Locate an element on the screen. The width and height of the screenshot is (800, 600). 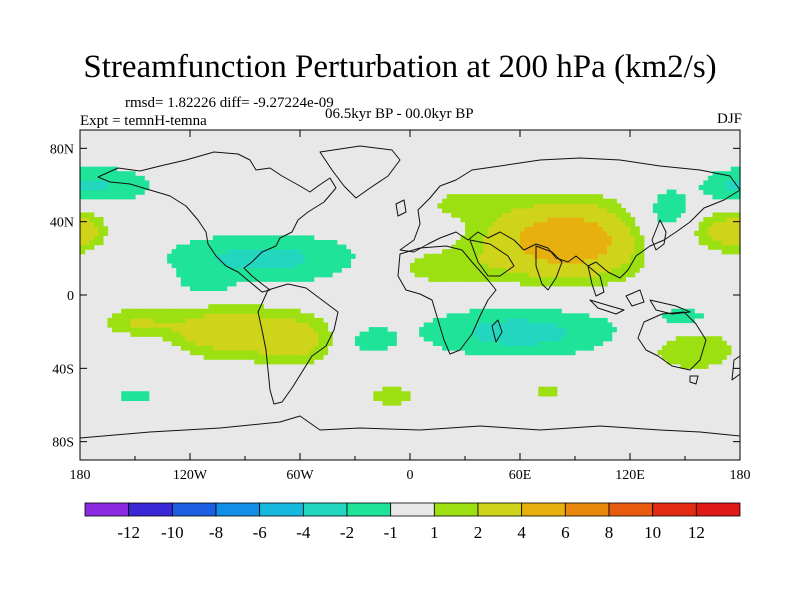
colorbar-label: -12 is located at coordinates (128, 532).